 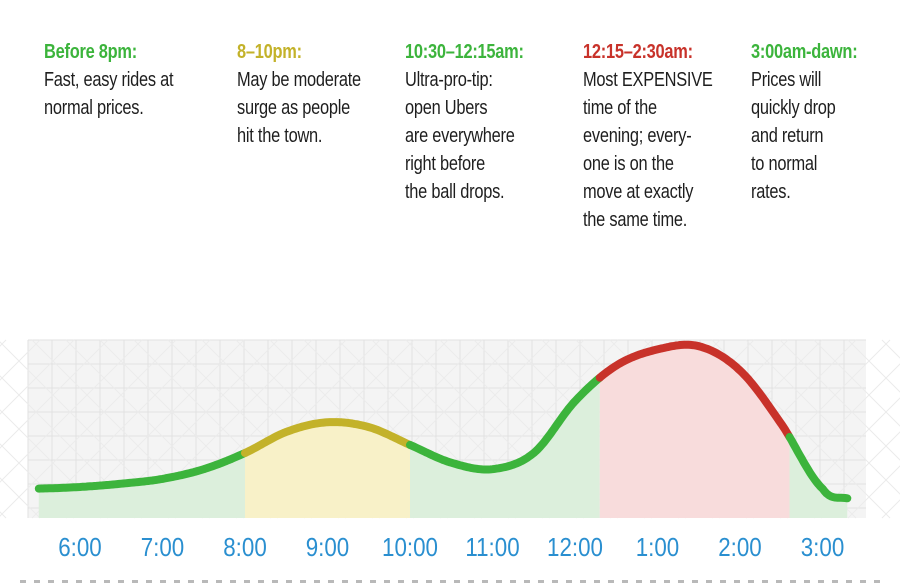 I want to click on x-tick-label: 10:00, so click(x=410, y=547).